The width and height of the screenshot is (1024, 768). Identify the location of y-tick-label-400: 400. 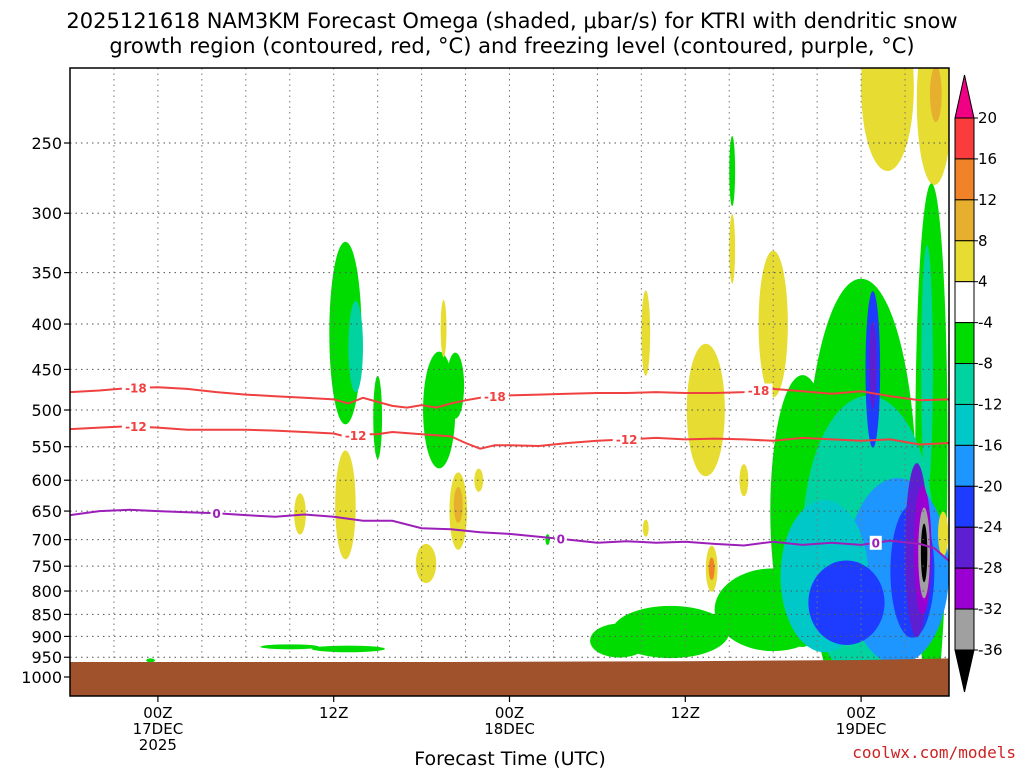
(46, 324).